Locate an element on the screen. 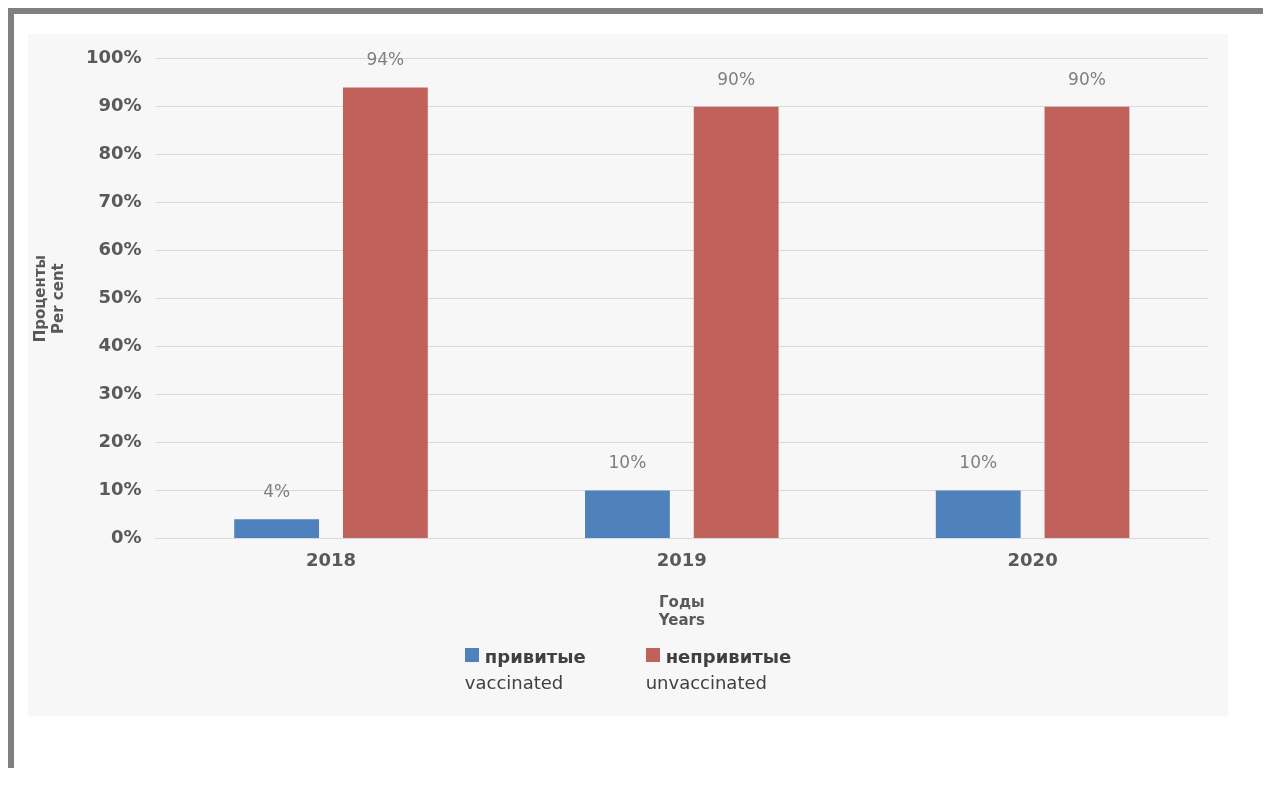 The width and height of the screenshot is (1277, 785). y-tick-label: 70% is located at coordinates (120, 201).